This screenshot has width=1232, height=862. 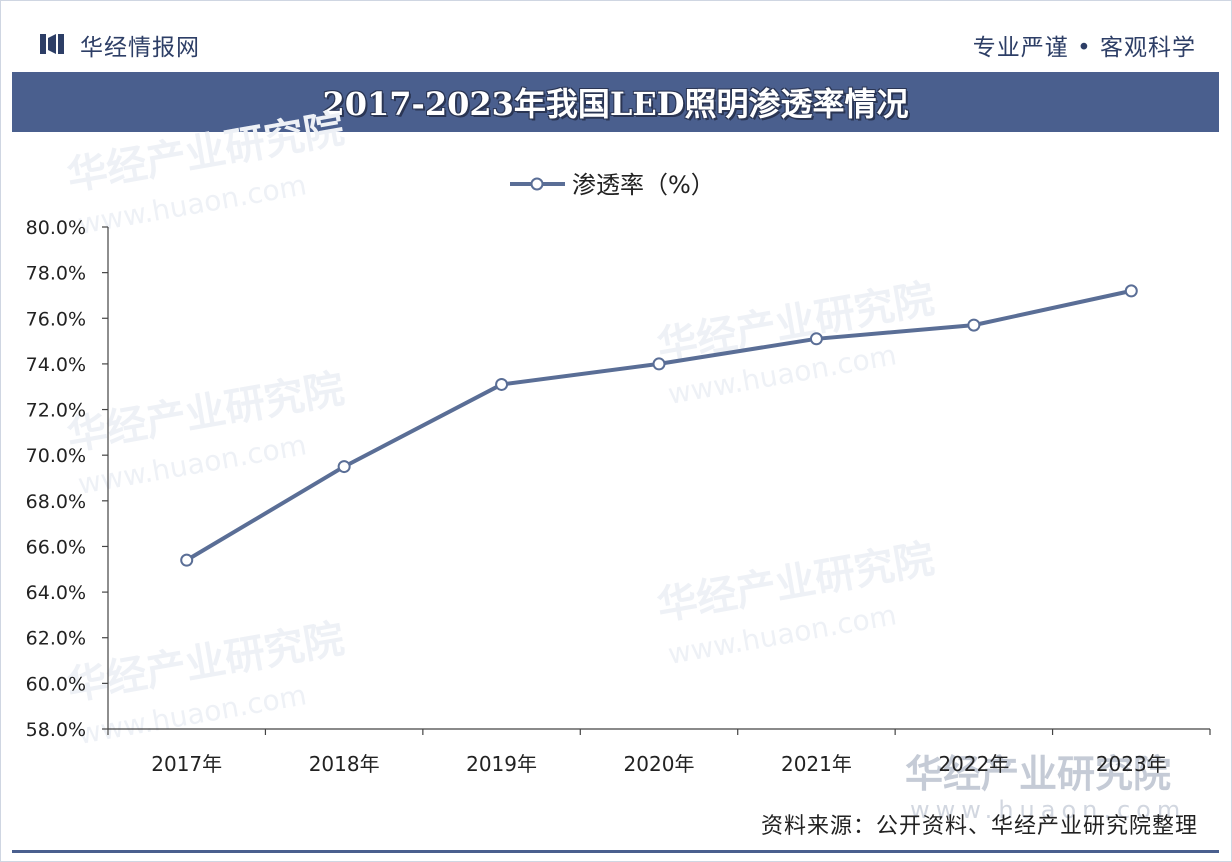 What do you see at coordinates (1038, 774) in the screenshot?
I see `watermark-corner-name: 华经产业研究院` at bounding box center [1038, 774].